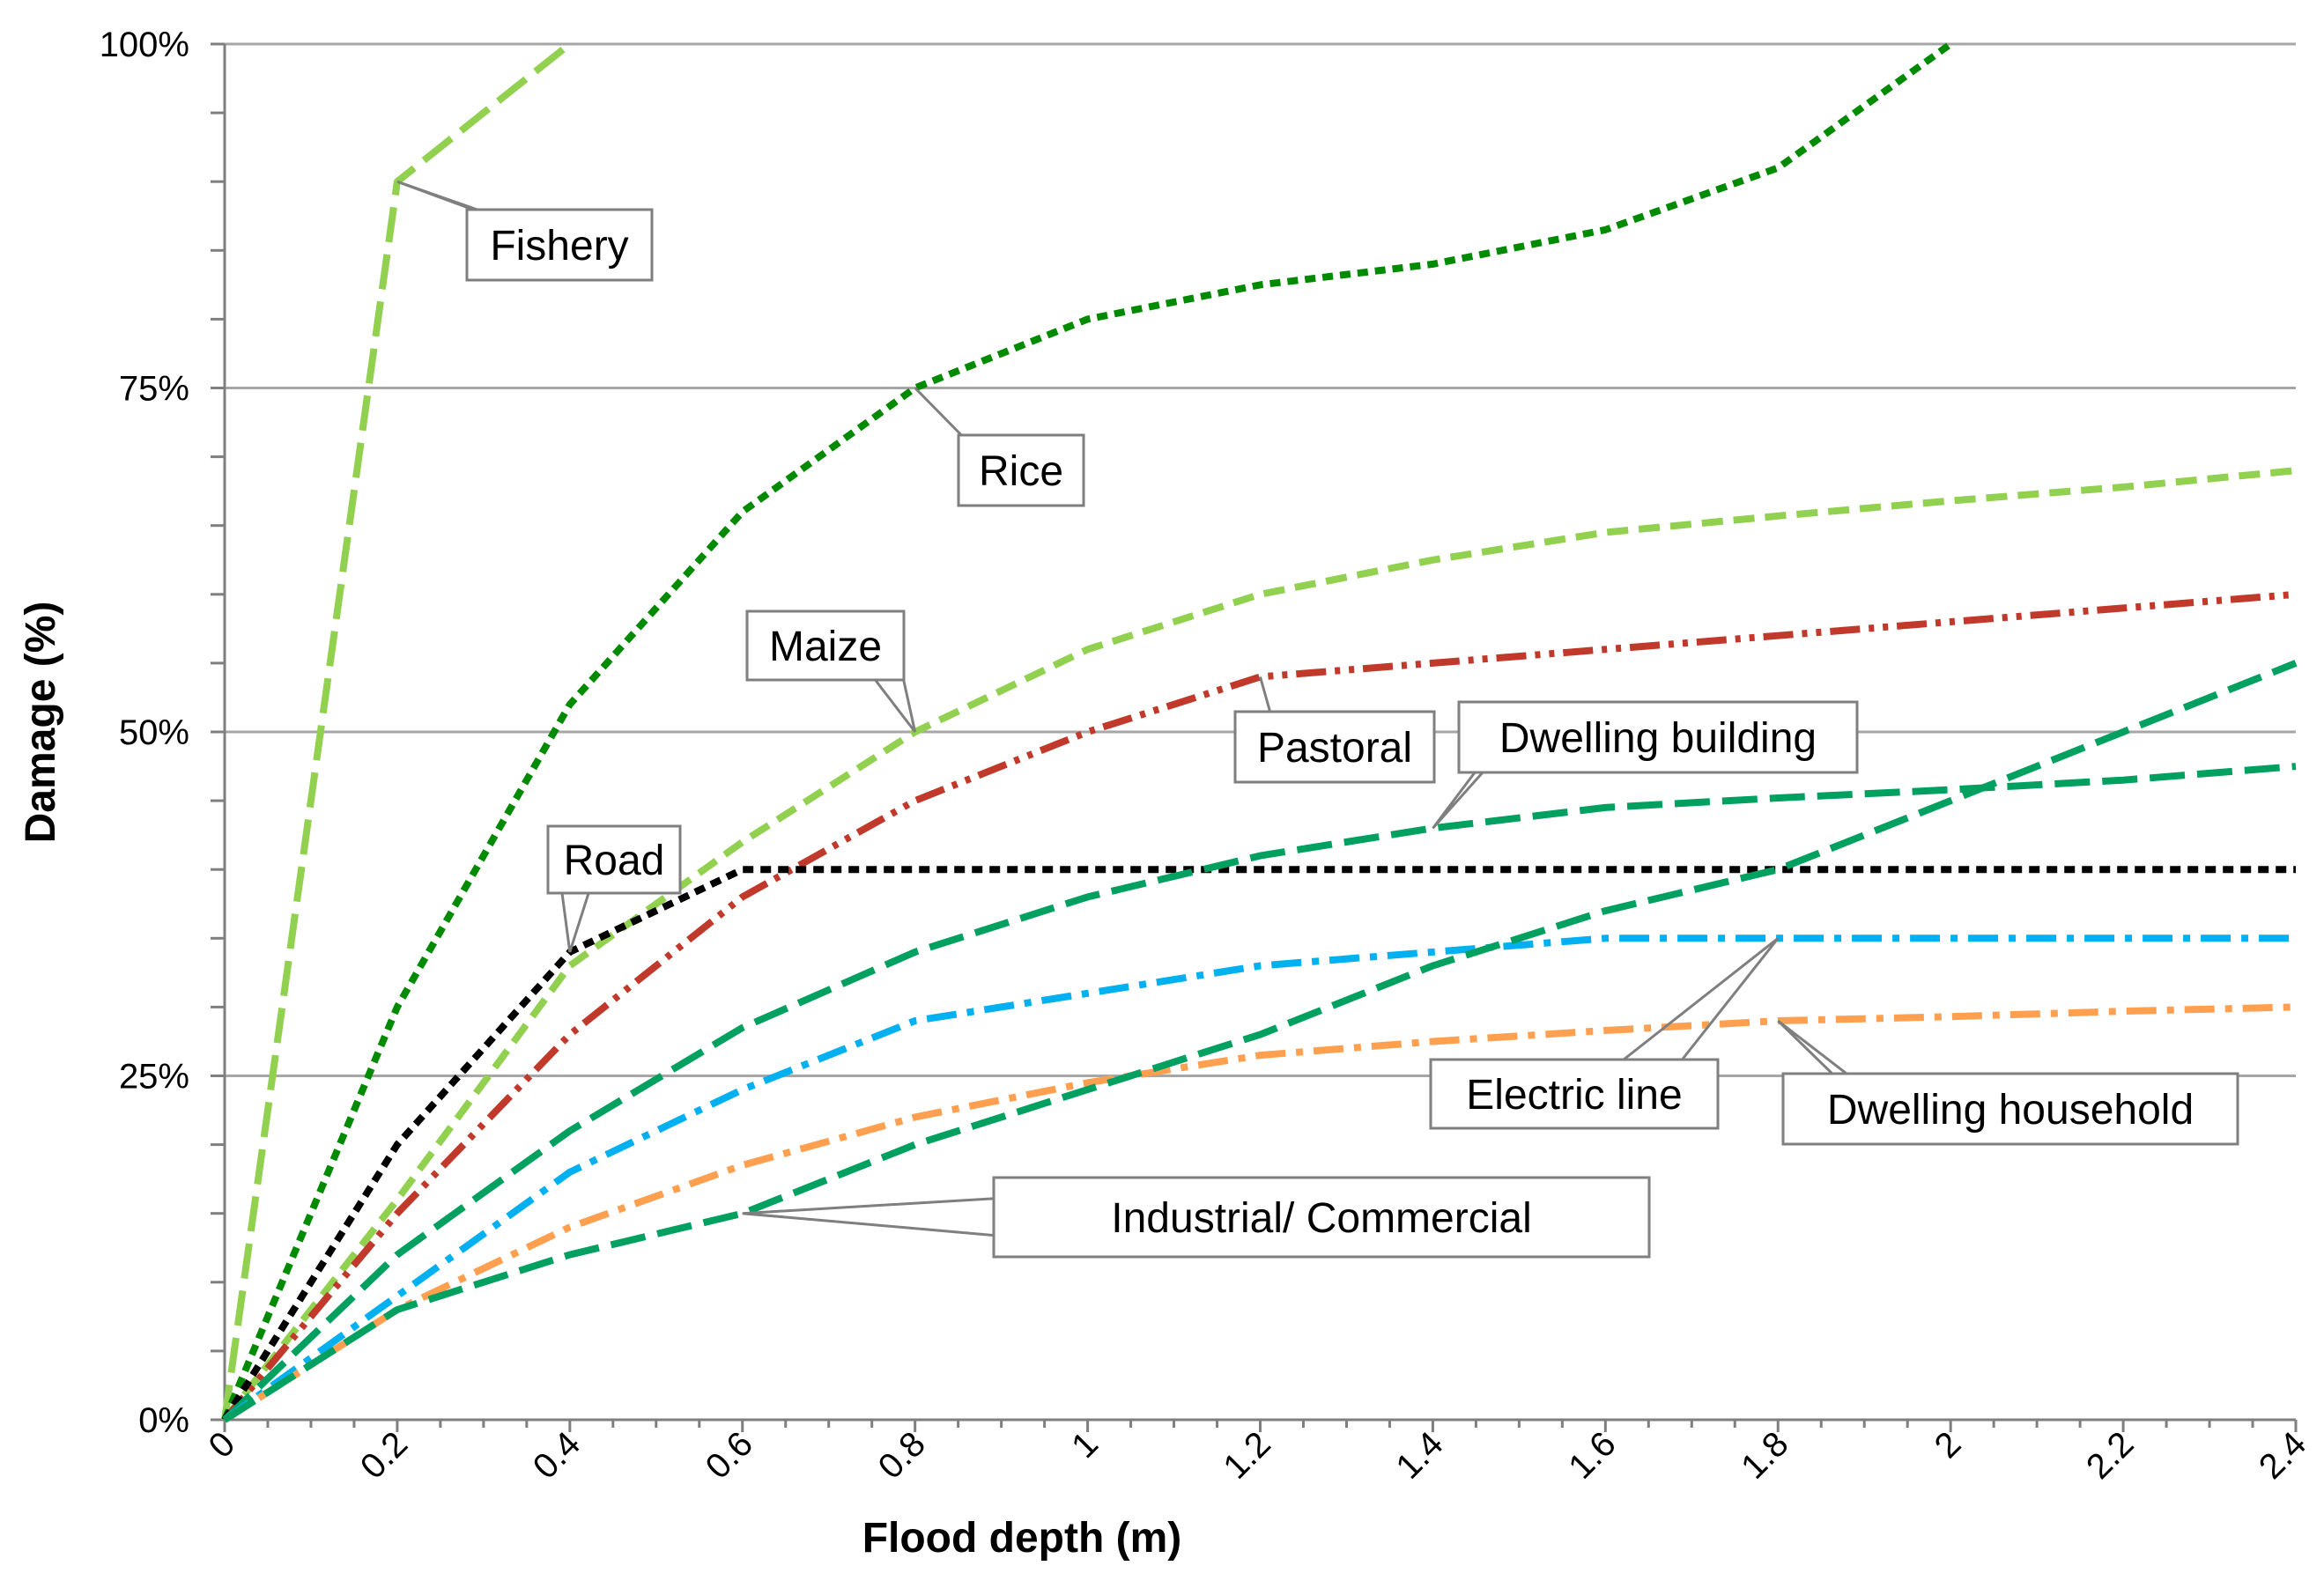 This screenshot has height=1588, width=2324. I want to click on callout-label-industrial-commercial: Industrial/ Commercial, so click(1321, 1219).